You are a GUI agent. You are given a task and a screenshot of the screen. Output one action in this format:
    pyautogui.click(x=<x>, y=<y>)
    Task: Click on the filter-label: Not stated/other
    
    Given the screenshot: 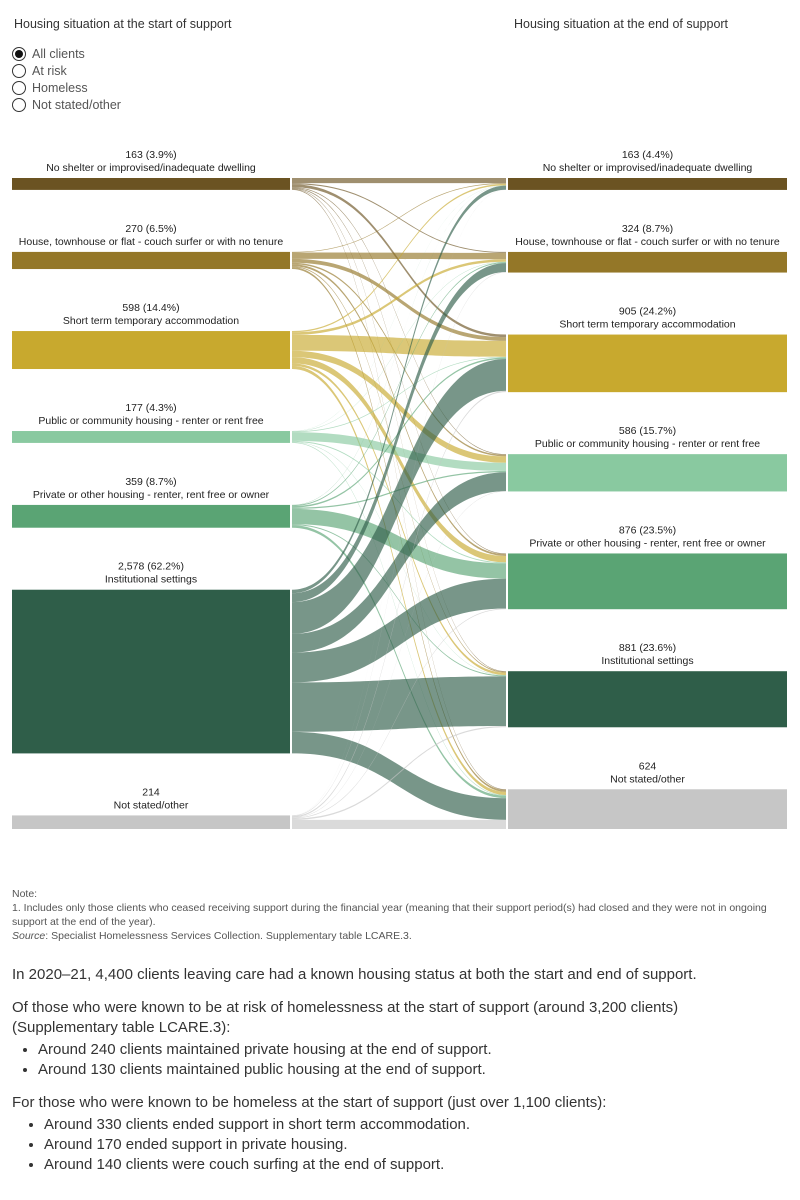 What is the action you would take?
    pyautogui.click(x=76, y=104)
    